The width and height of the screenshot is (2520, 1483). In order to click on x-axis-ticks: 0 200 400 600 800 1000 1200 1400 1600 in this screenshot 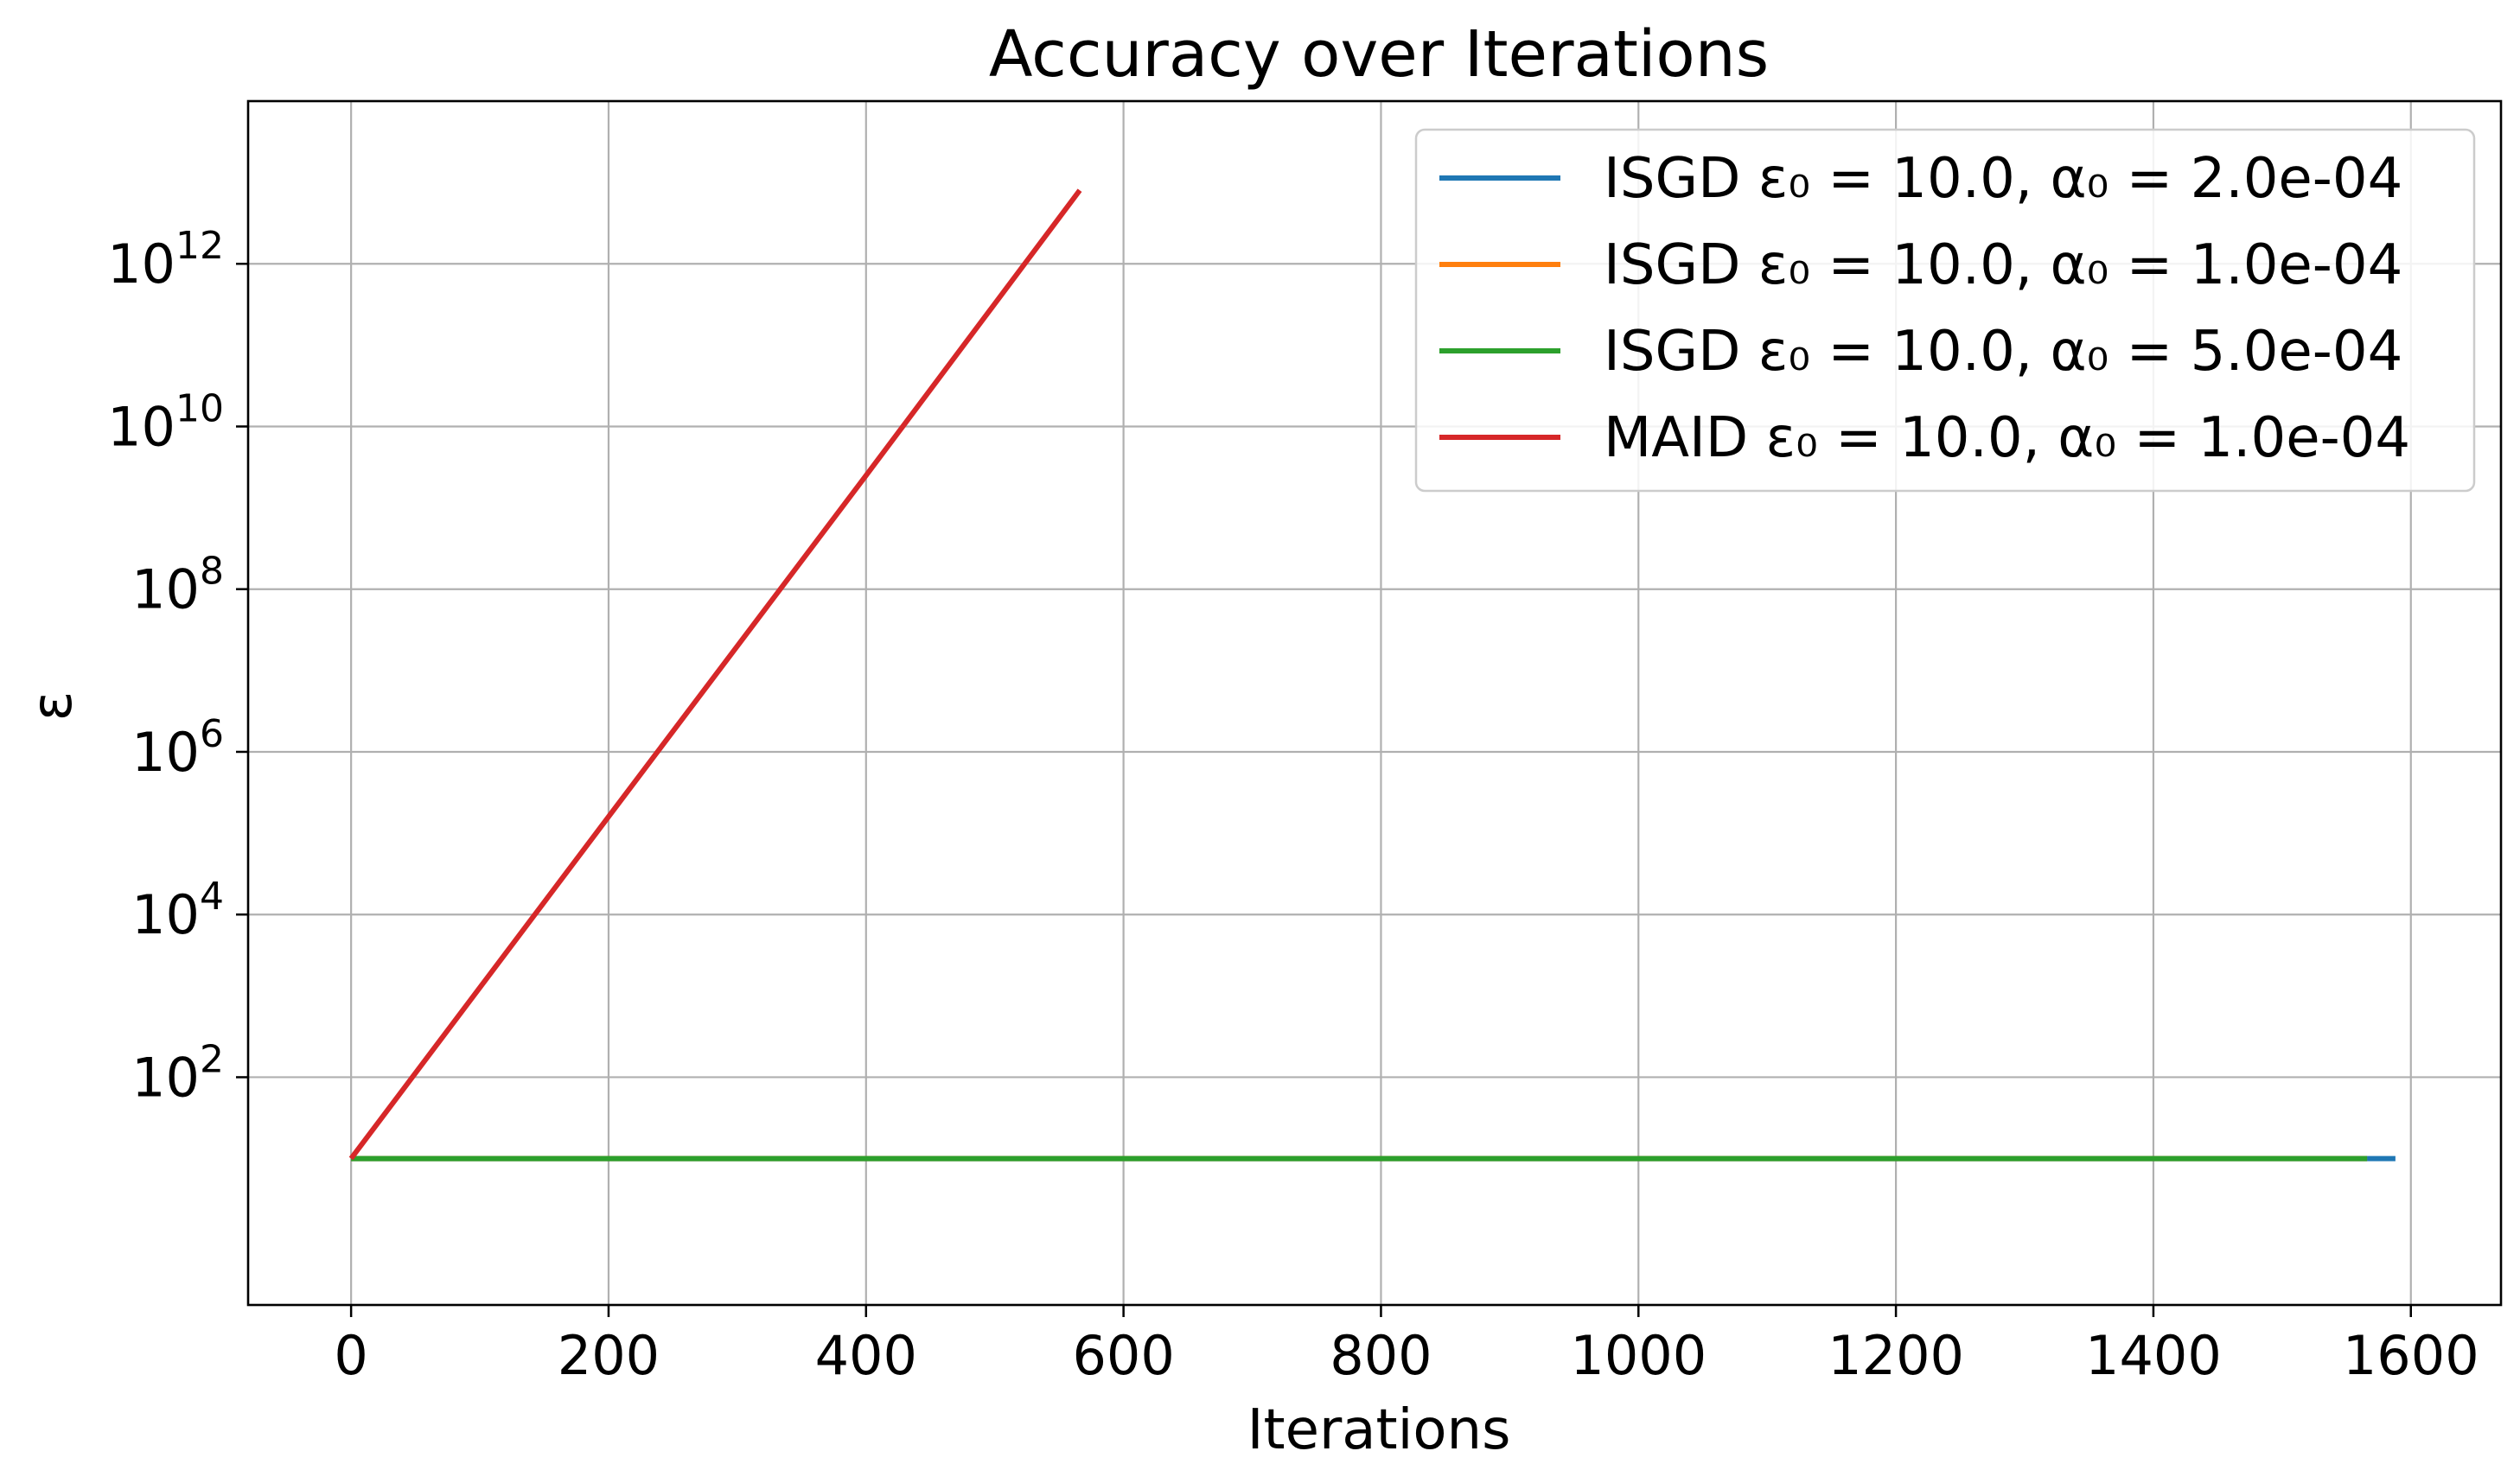, I will do `click(1406, 1346)`.